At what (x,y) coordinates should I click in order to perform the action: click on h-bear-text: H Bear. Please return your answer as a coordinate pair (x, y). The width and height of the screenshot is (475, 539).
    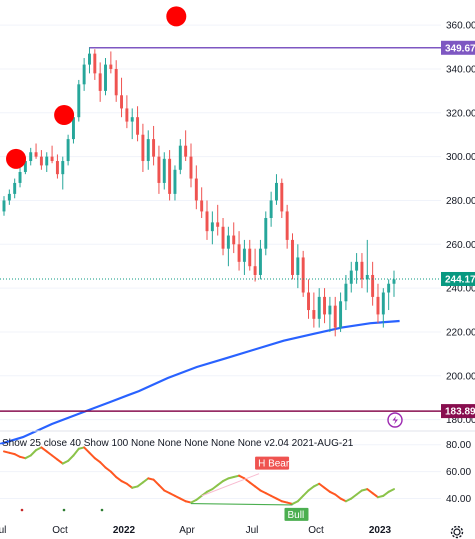
    Looking at the image, I should click on (274, 464).